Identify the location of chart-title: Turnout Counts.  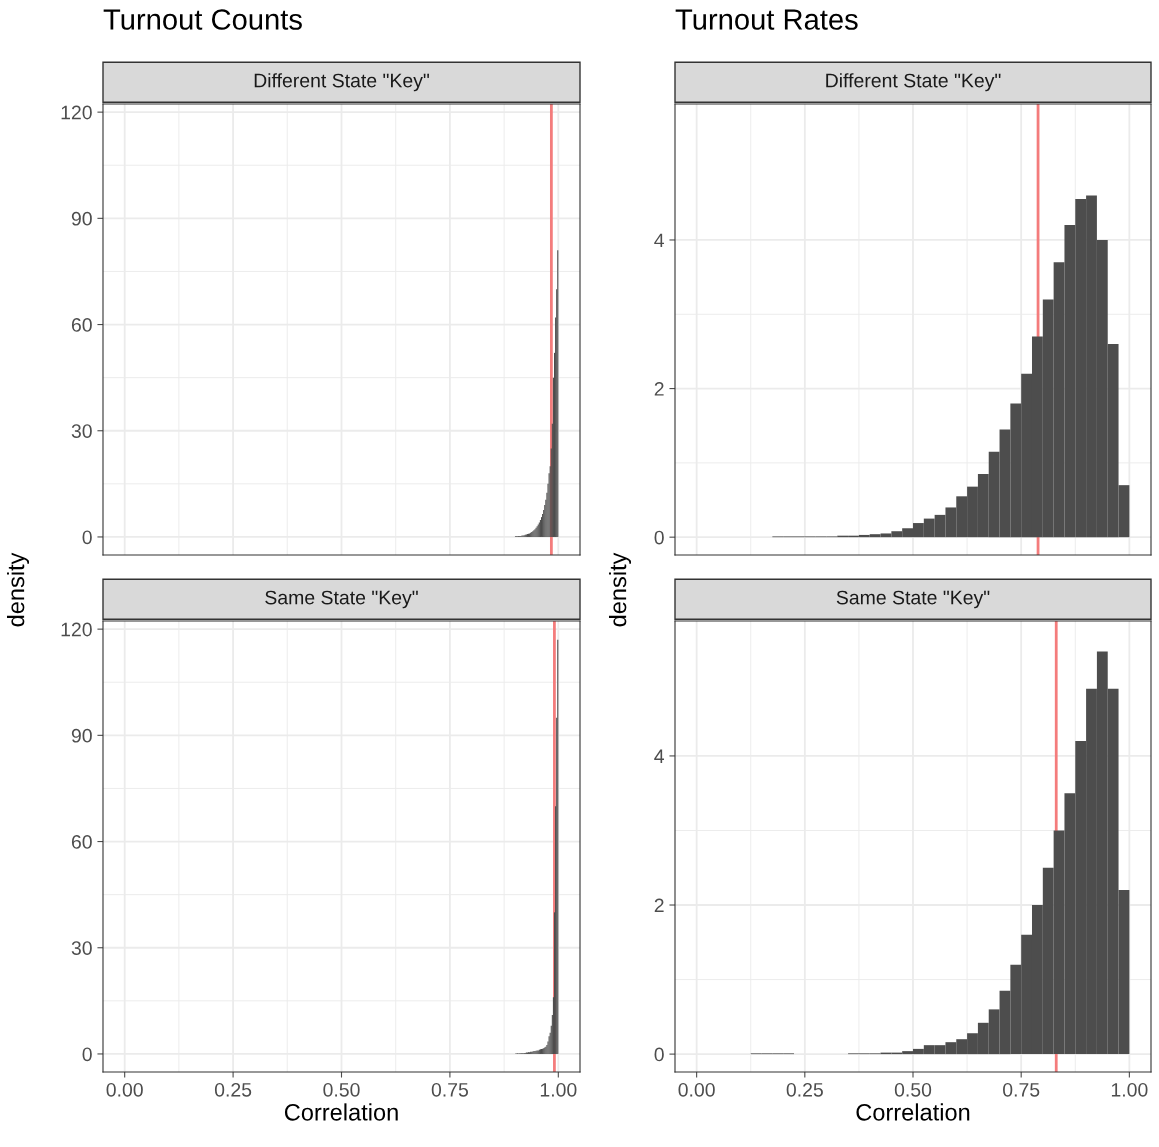
(202, 19).